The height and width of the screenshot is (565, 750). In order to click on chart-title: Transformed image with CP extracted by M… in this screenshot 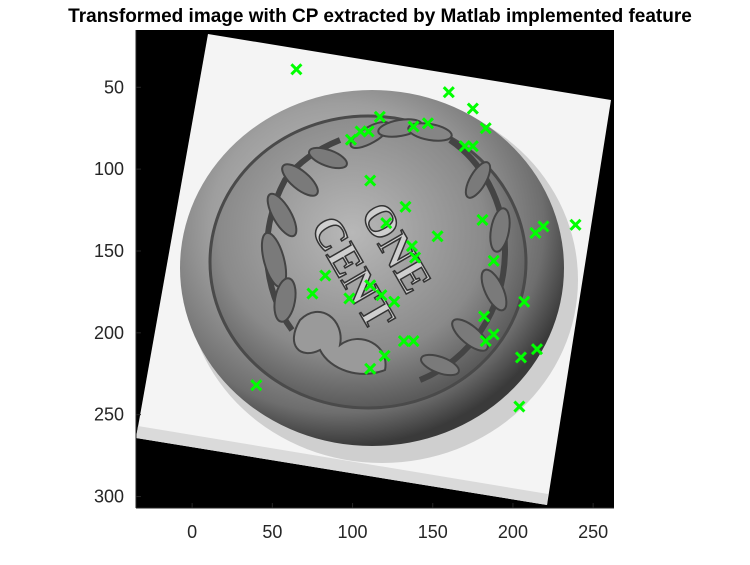, I will do `click(380, 16)`.